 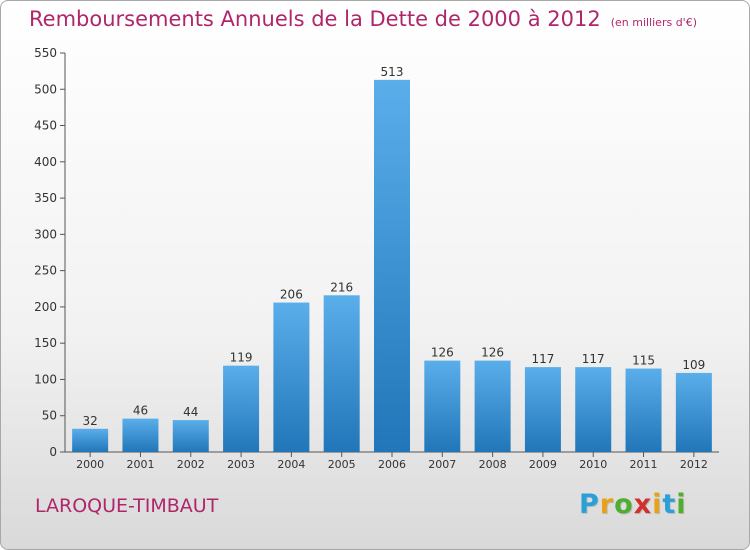 I want to click on x-tick-label: 2010, so click(x=593, y=464).